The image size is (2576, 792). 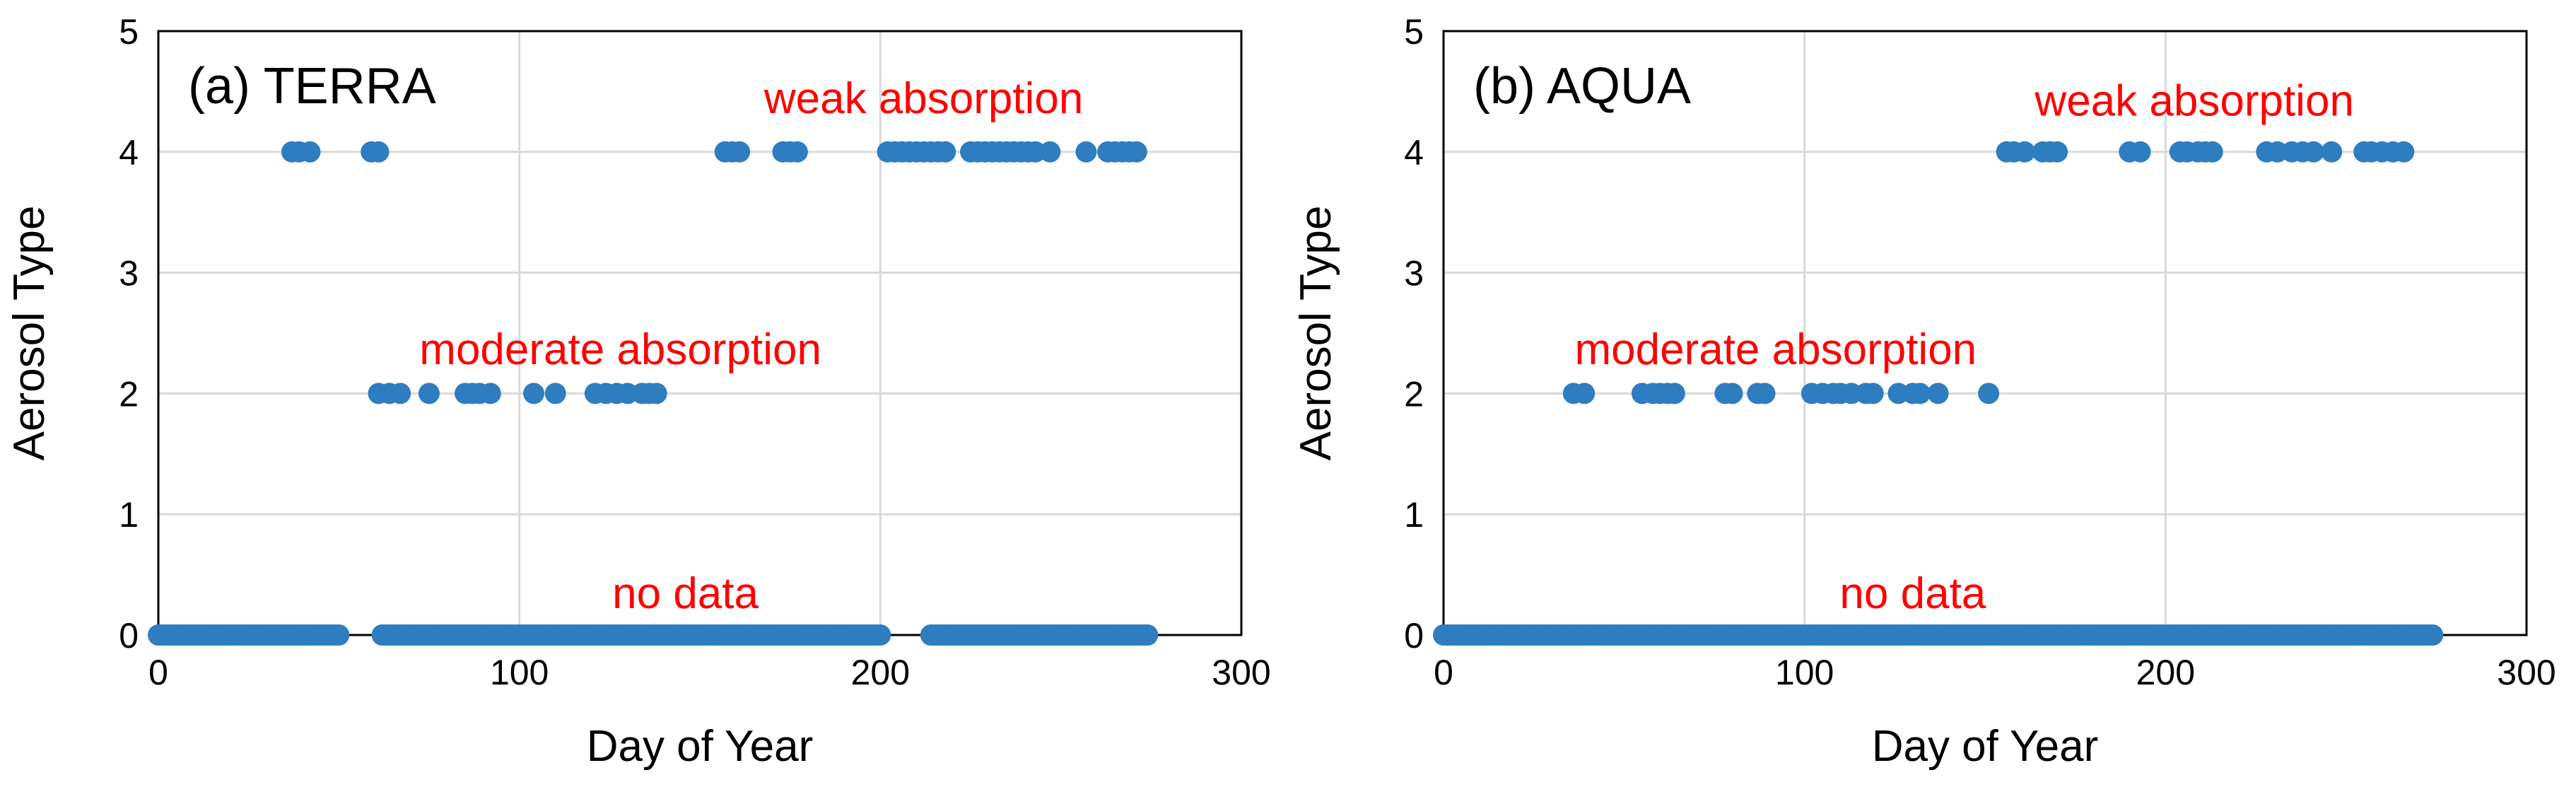 What do you see at coordinates (1414, 515) in the screenshot?
I see `chart-1-y-tick-label-1: 1` at bounding box center [1414, 515].